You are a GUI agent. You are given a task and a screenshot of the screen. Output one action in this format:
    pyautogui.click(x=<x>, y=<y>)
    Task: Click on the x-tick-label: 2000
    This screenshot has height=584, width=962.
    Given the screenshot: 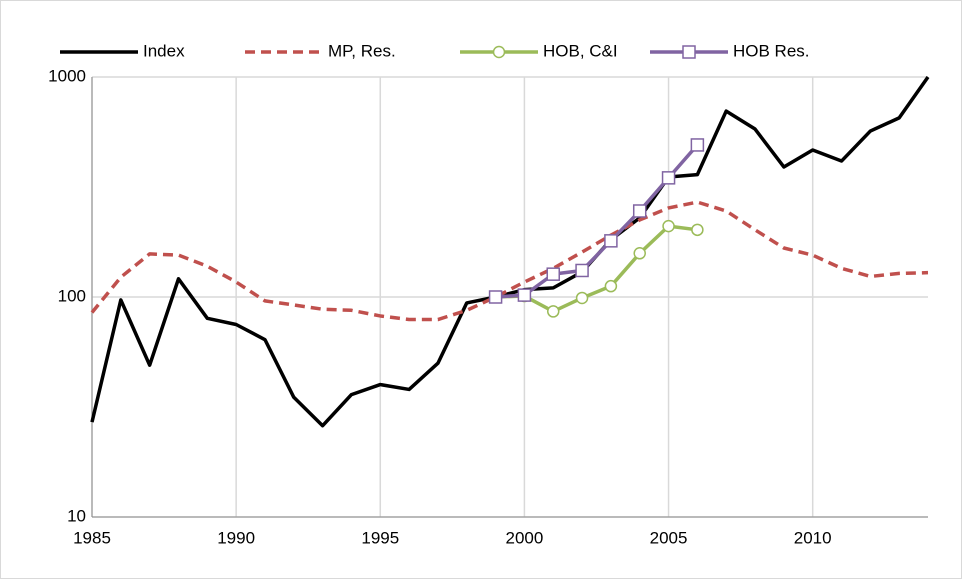 What is the action you would take?
    pyautogui.click(x=524, y=537)
    